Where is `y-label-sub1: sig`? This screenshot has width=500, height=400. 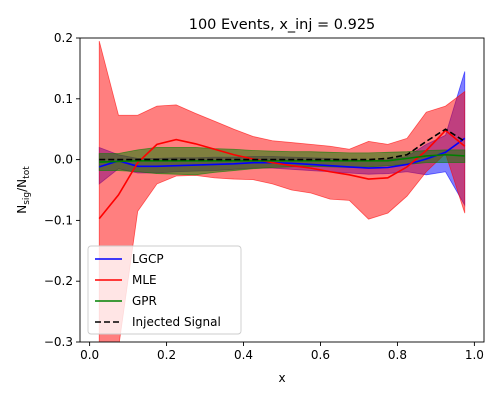 y-label-sub1: sig is located at coordinates (27, 198).